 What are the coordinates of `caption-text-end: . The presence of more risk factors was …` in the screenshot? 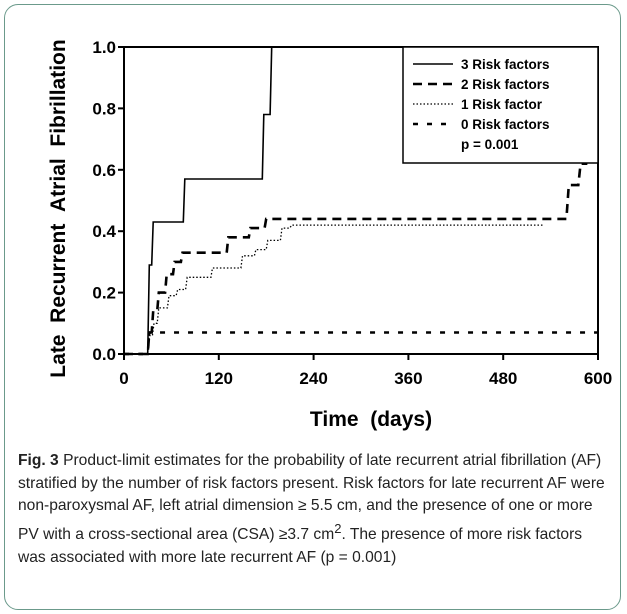 It's located at (300, 545).